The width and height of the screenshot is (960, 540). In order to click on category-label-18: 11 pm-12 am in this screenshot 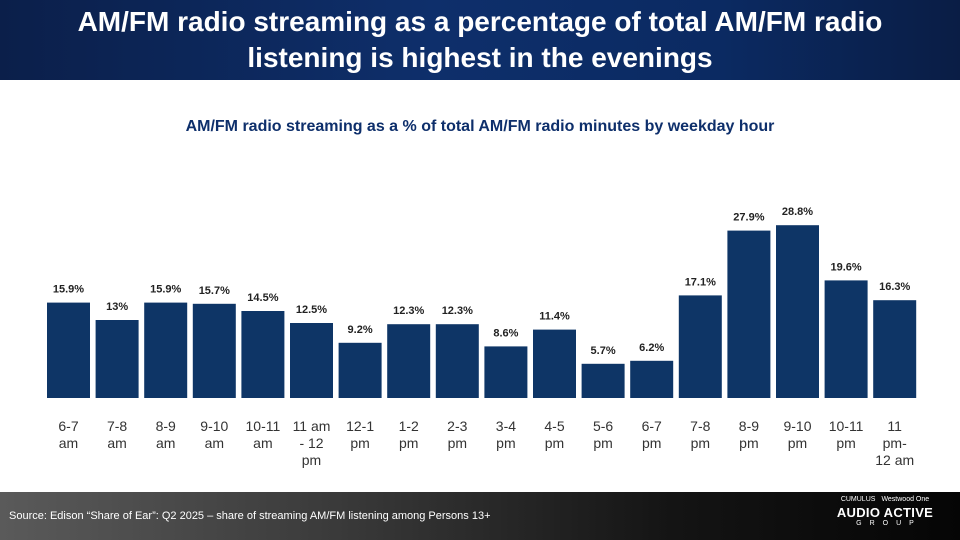, I will do `click(894, 443)`.